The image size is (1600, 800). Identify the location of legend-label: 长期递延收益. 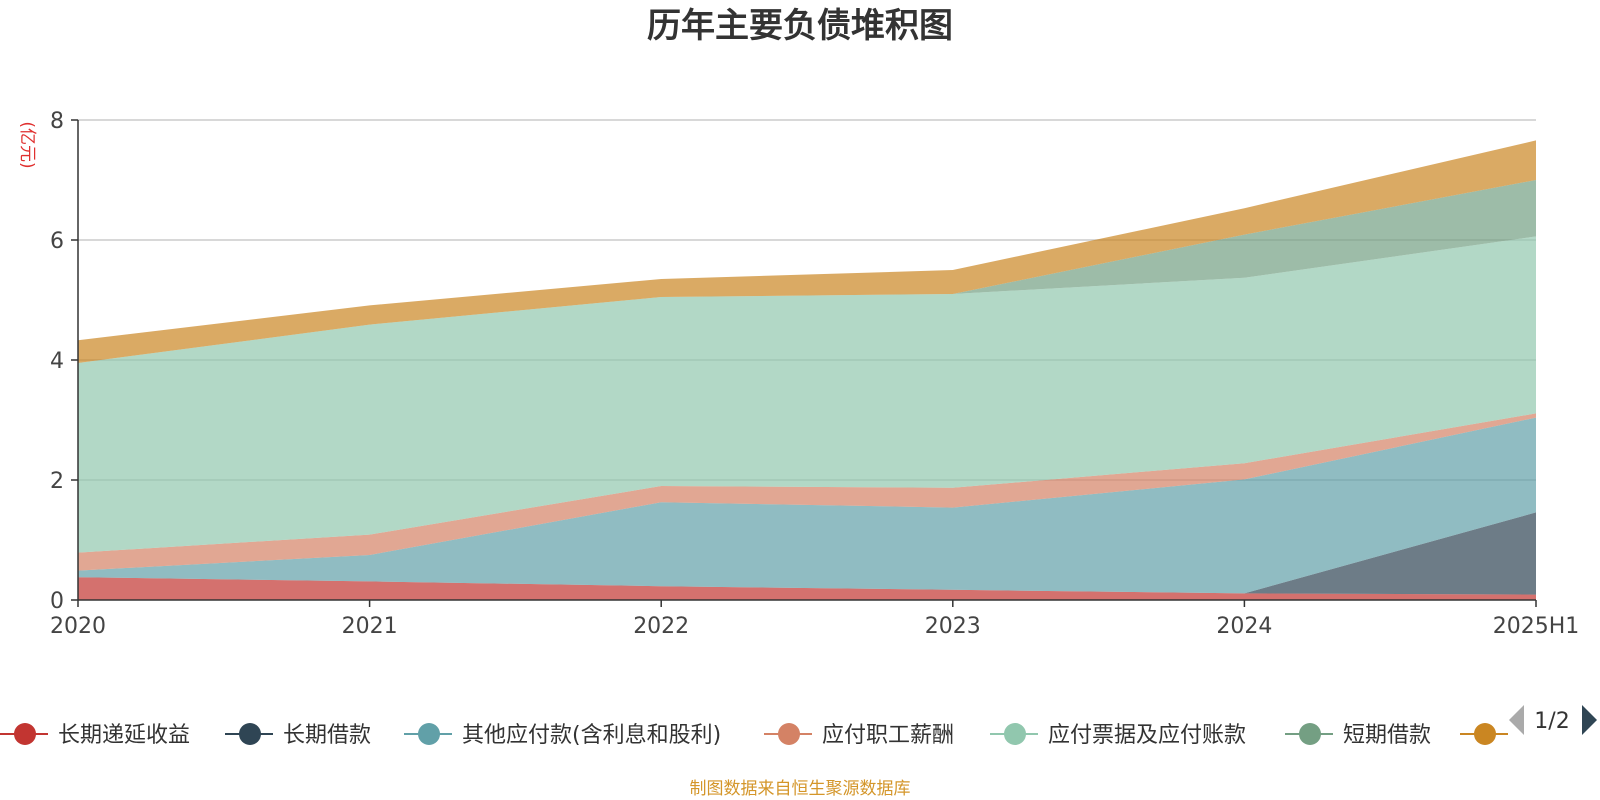
(124, 735).